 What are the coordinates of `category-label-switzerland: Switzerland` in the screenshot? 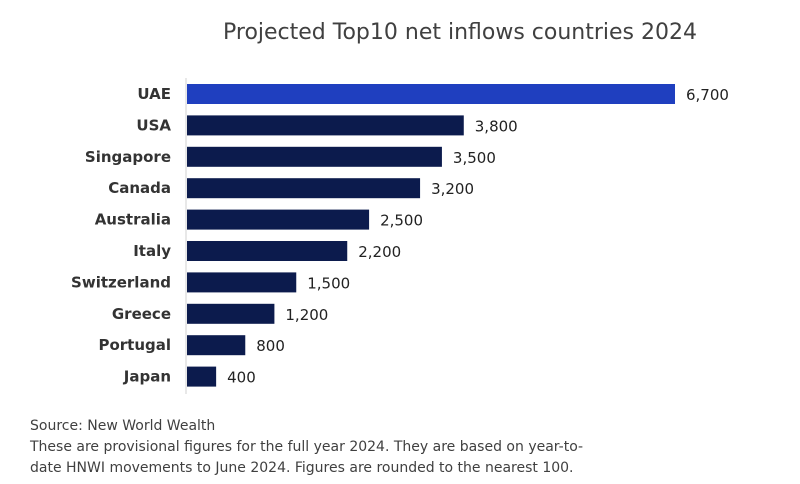 It's located at (121, 282).